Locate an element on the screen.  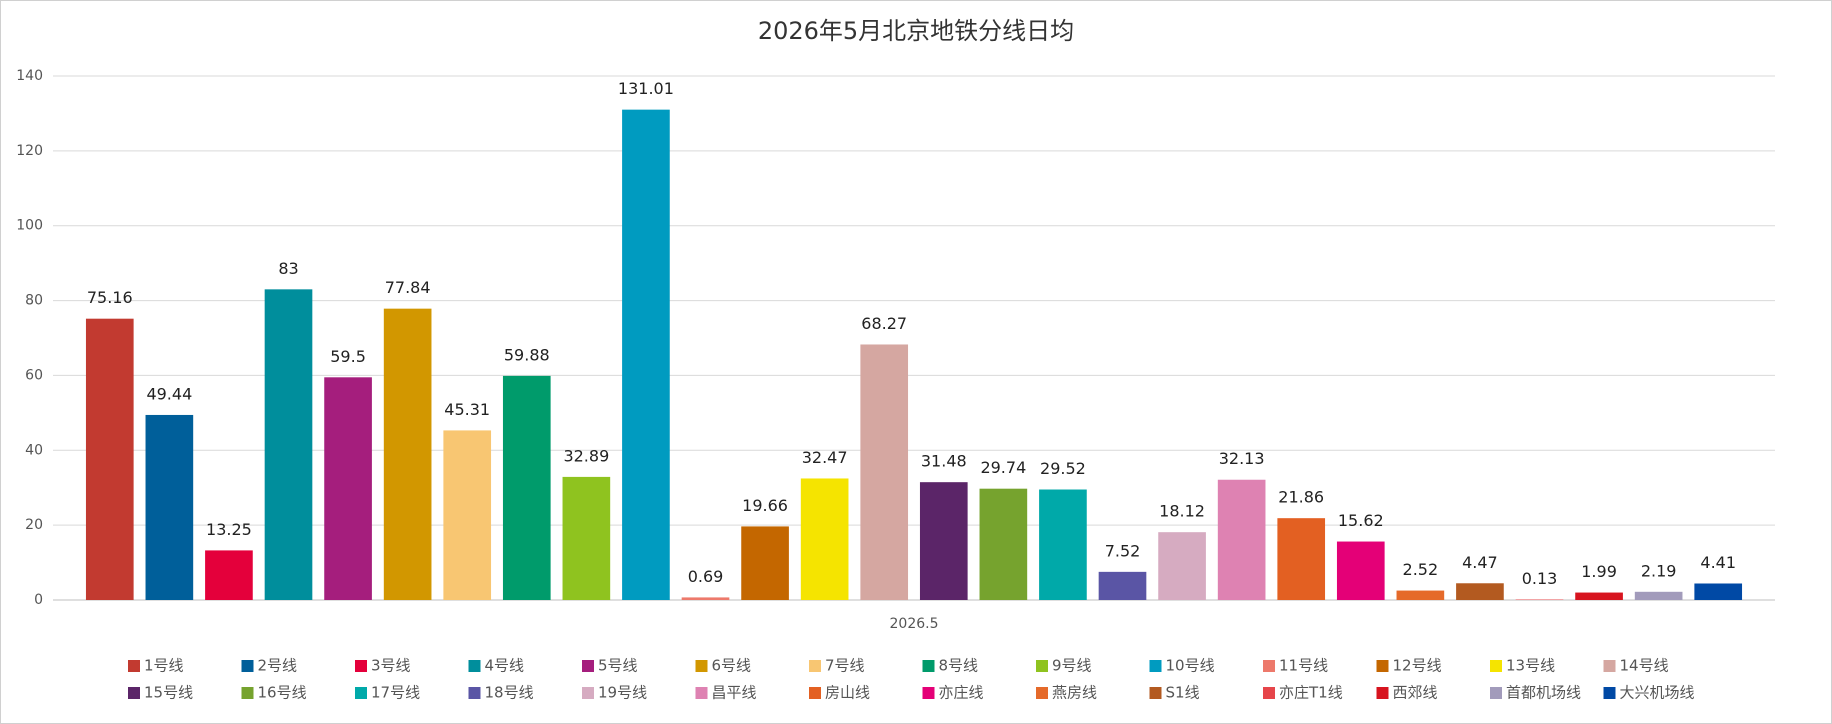
data-label: 131.01 is located at coordinates (646, 88).